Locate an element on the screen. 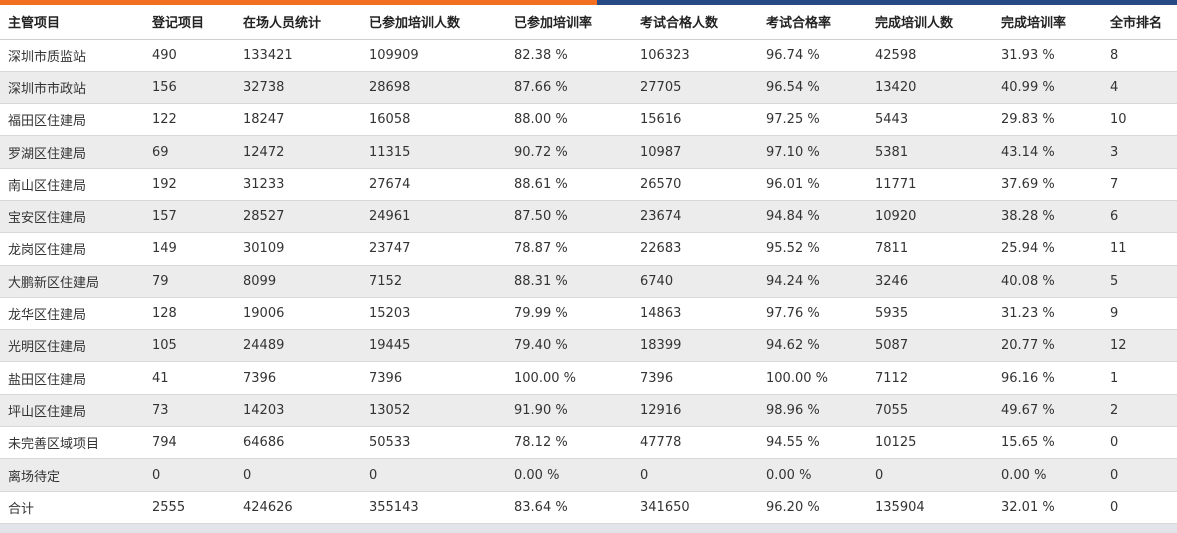 This screenshot has height=533, width=1177. cell-city-rank: 8 is located at coordinates (1139, 55).